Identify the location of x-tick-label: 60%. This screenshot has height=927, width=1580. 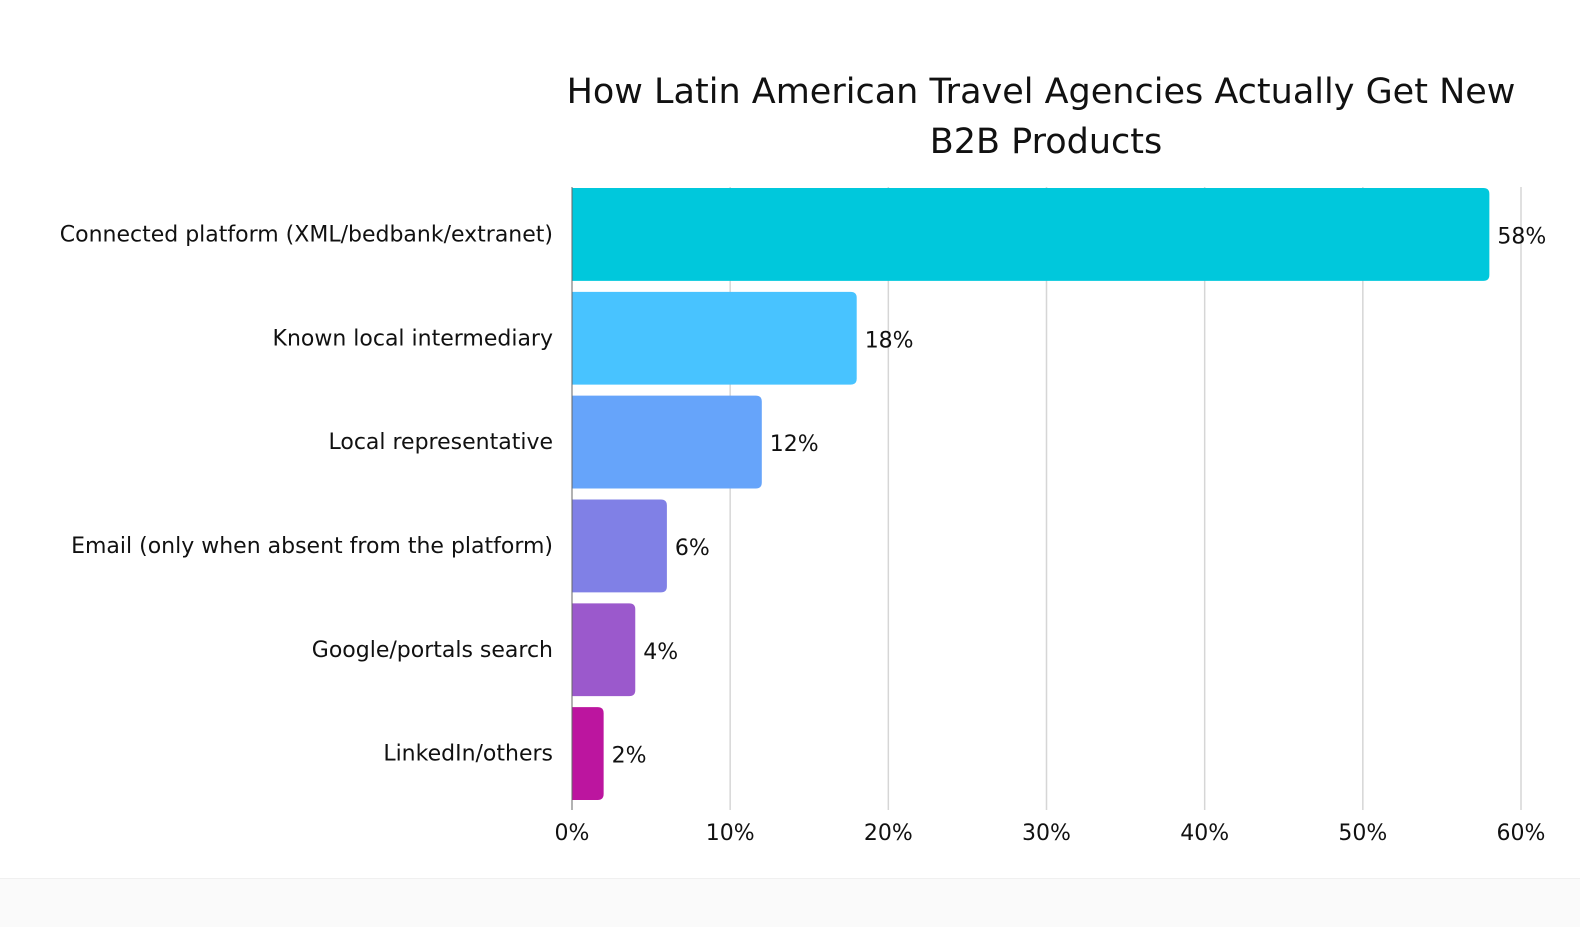
(1521, 833).